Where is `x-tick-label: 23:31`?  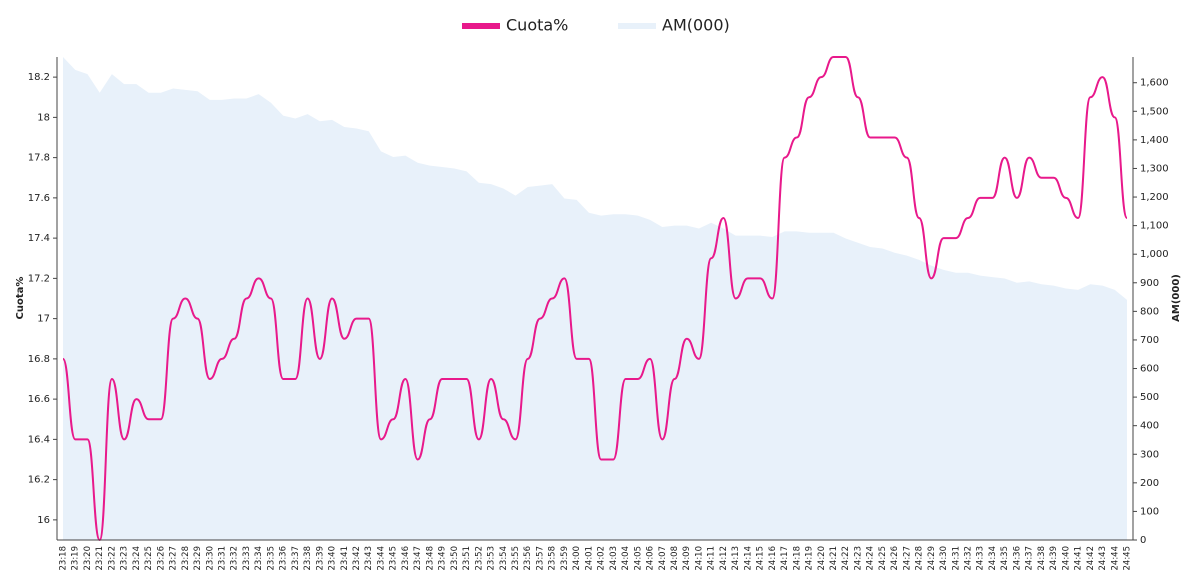
x-tick-label: 23:31 is located at coordinates (222, 558).